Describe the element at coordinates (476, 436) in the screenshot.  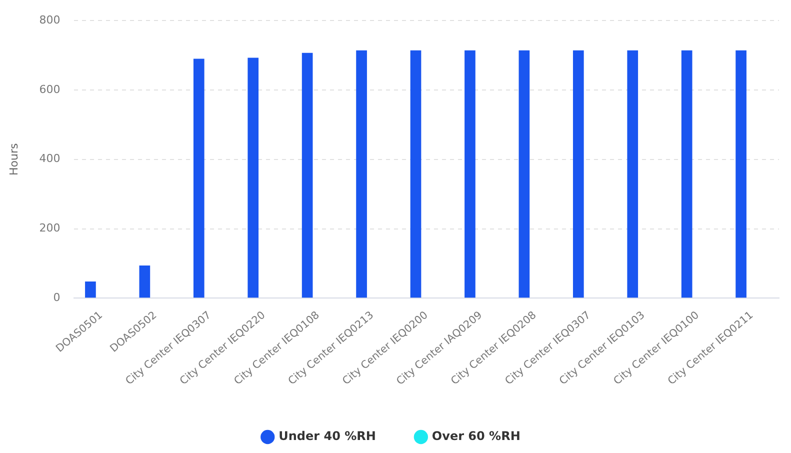
I see `legend-label: Over 60 %RH` at that location.